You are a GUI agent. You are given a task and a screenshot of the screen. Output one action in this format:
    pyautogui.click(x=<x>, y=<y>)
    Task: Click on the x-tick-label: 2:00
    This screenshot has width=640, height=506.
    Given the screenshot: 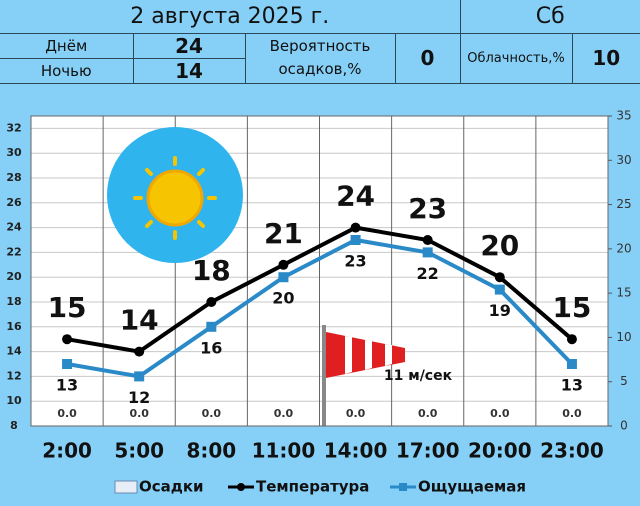 What is the action you would take?
    pyautogui.click(x=67, y=451)
    